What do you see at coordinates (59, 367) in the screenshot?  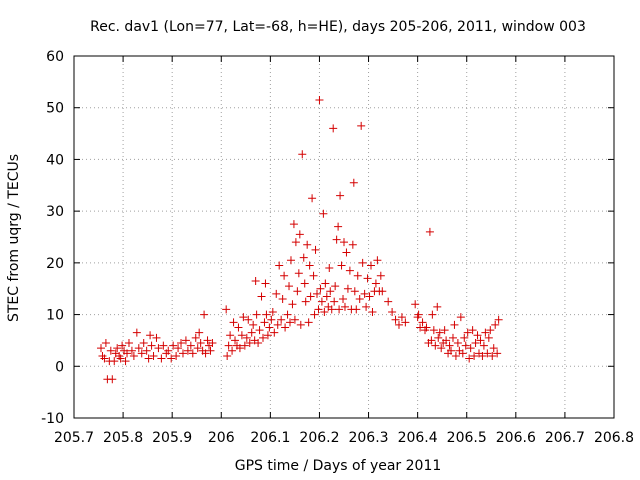 I see `y-tick-label: 0` at bounding box center [59, 367].